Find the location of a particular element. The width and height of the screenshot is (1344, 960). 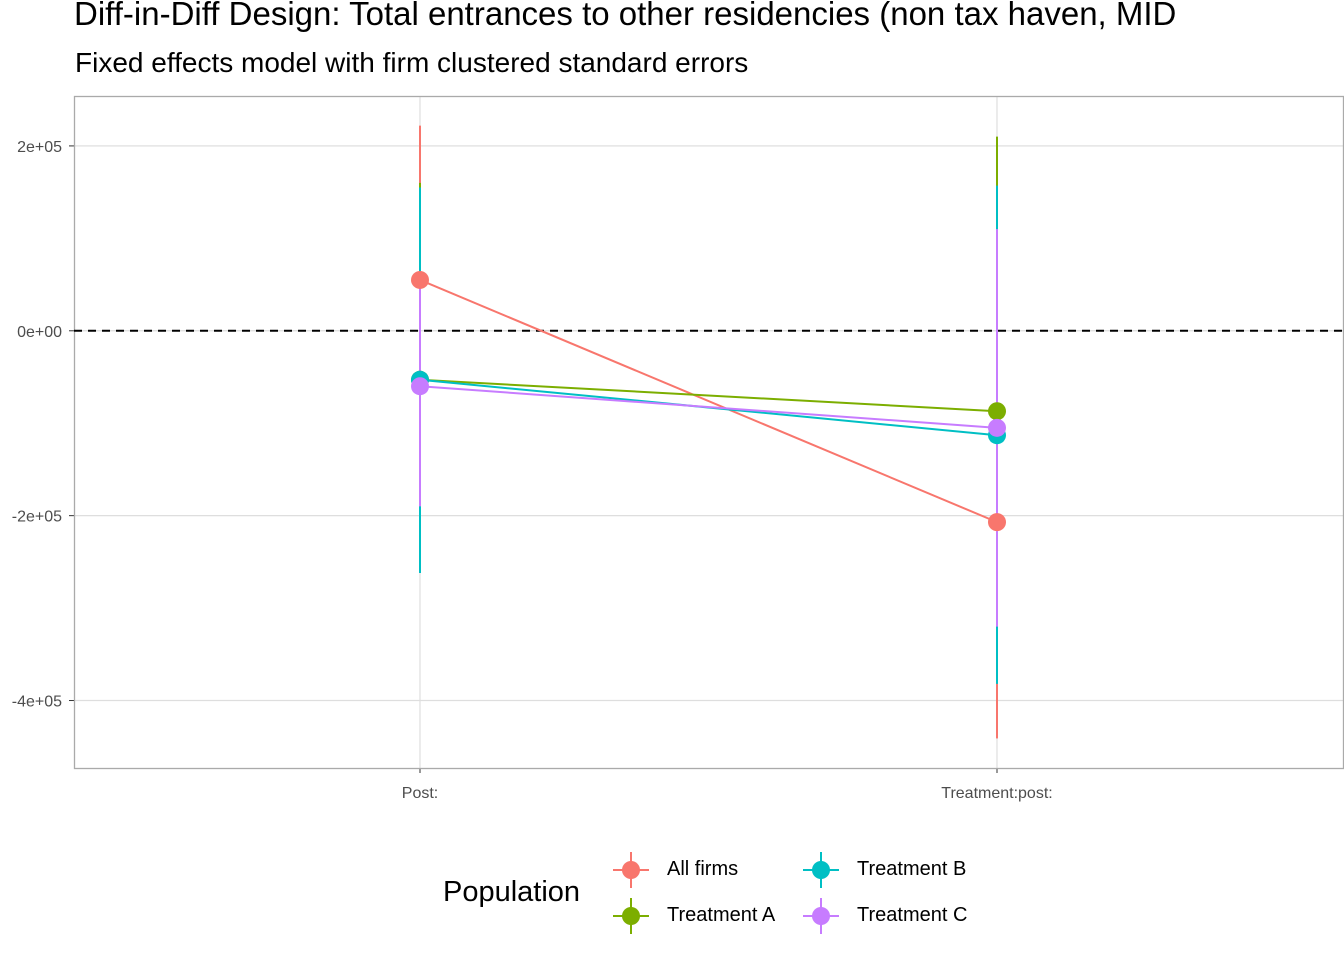

series-line-treatment-c is located at coordinates (708, 407).